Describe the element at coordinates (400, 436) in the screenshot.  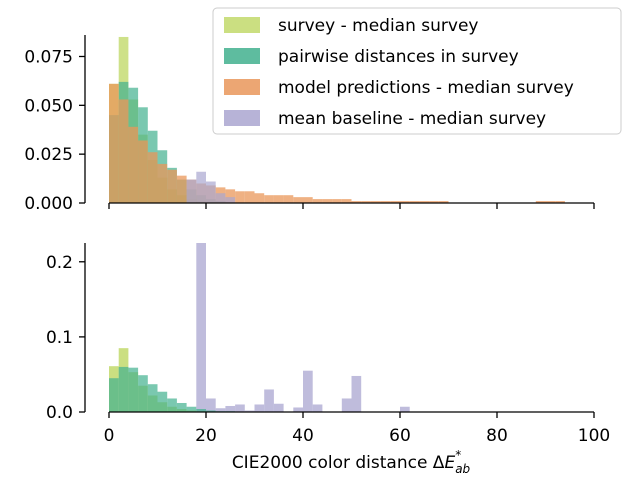
I see `bottom-x-tick-label: 60` at that location.